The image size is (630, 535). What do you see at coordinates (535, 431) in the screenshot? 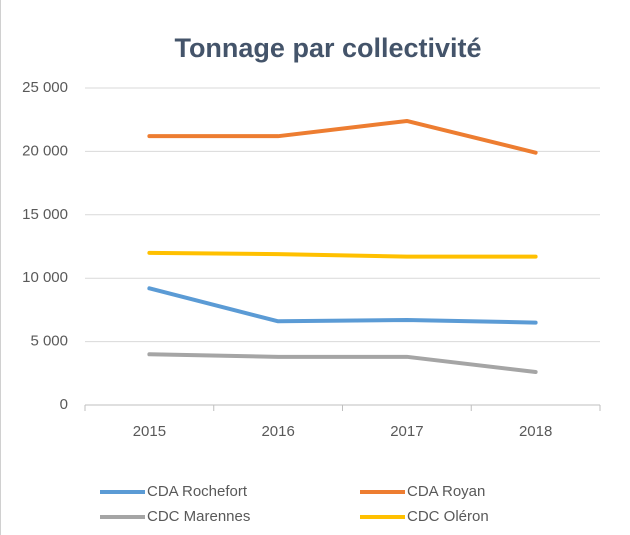
I see `x-tick-label: 2018` at bounding box center [535, 431].